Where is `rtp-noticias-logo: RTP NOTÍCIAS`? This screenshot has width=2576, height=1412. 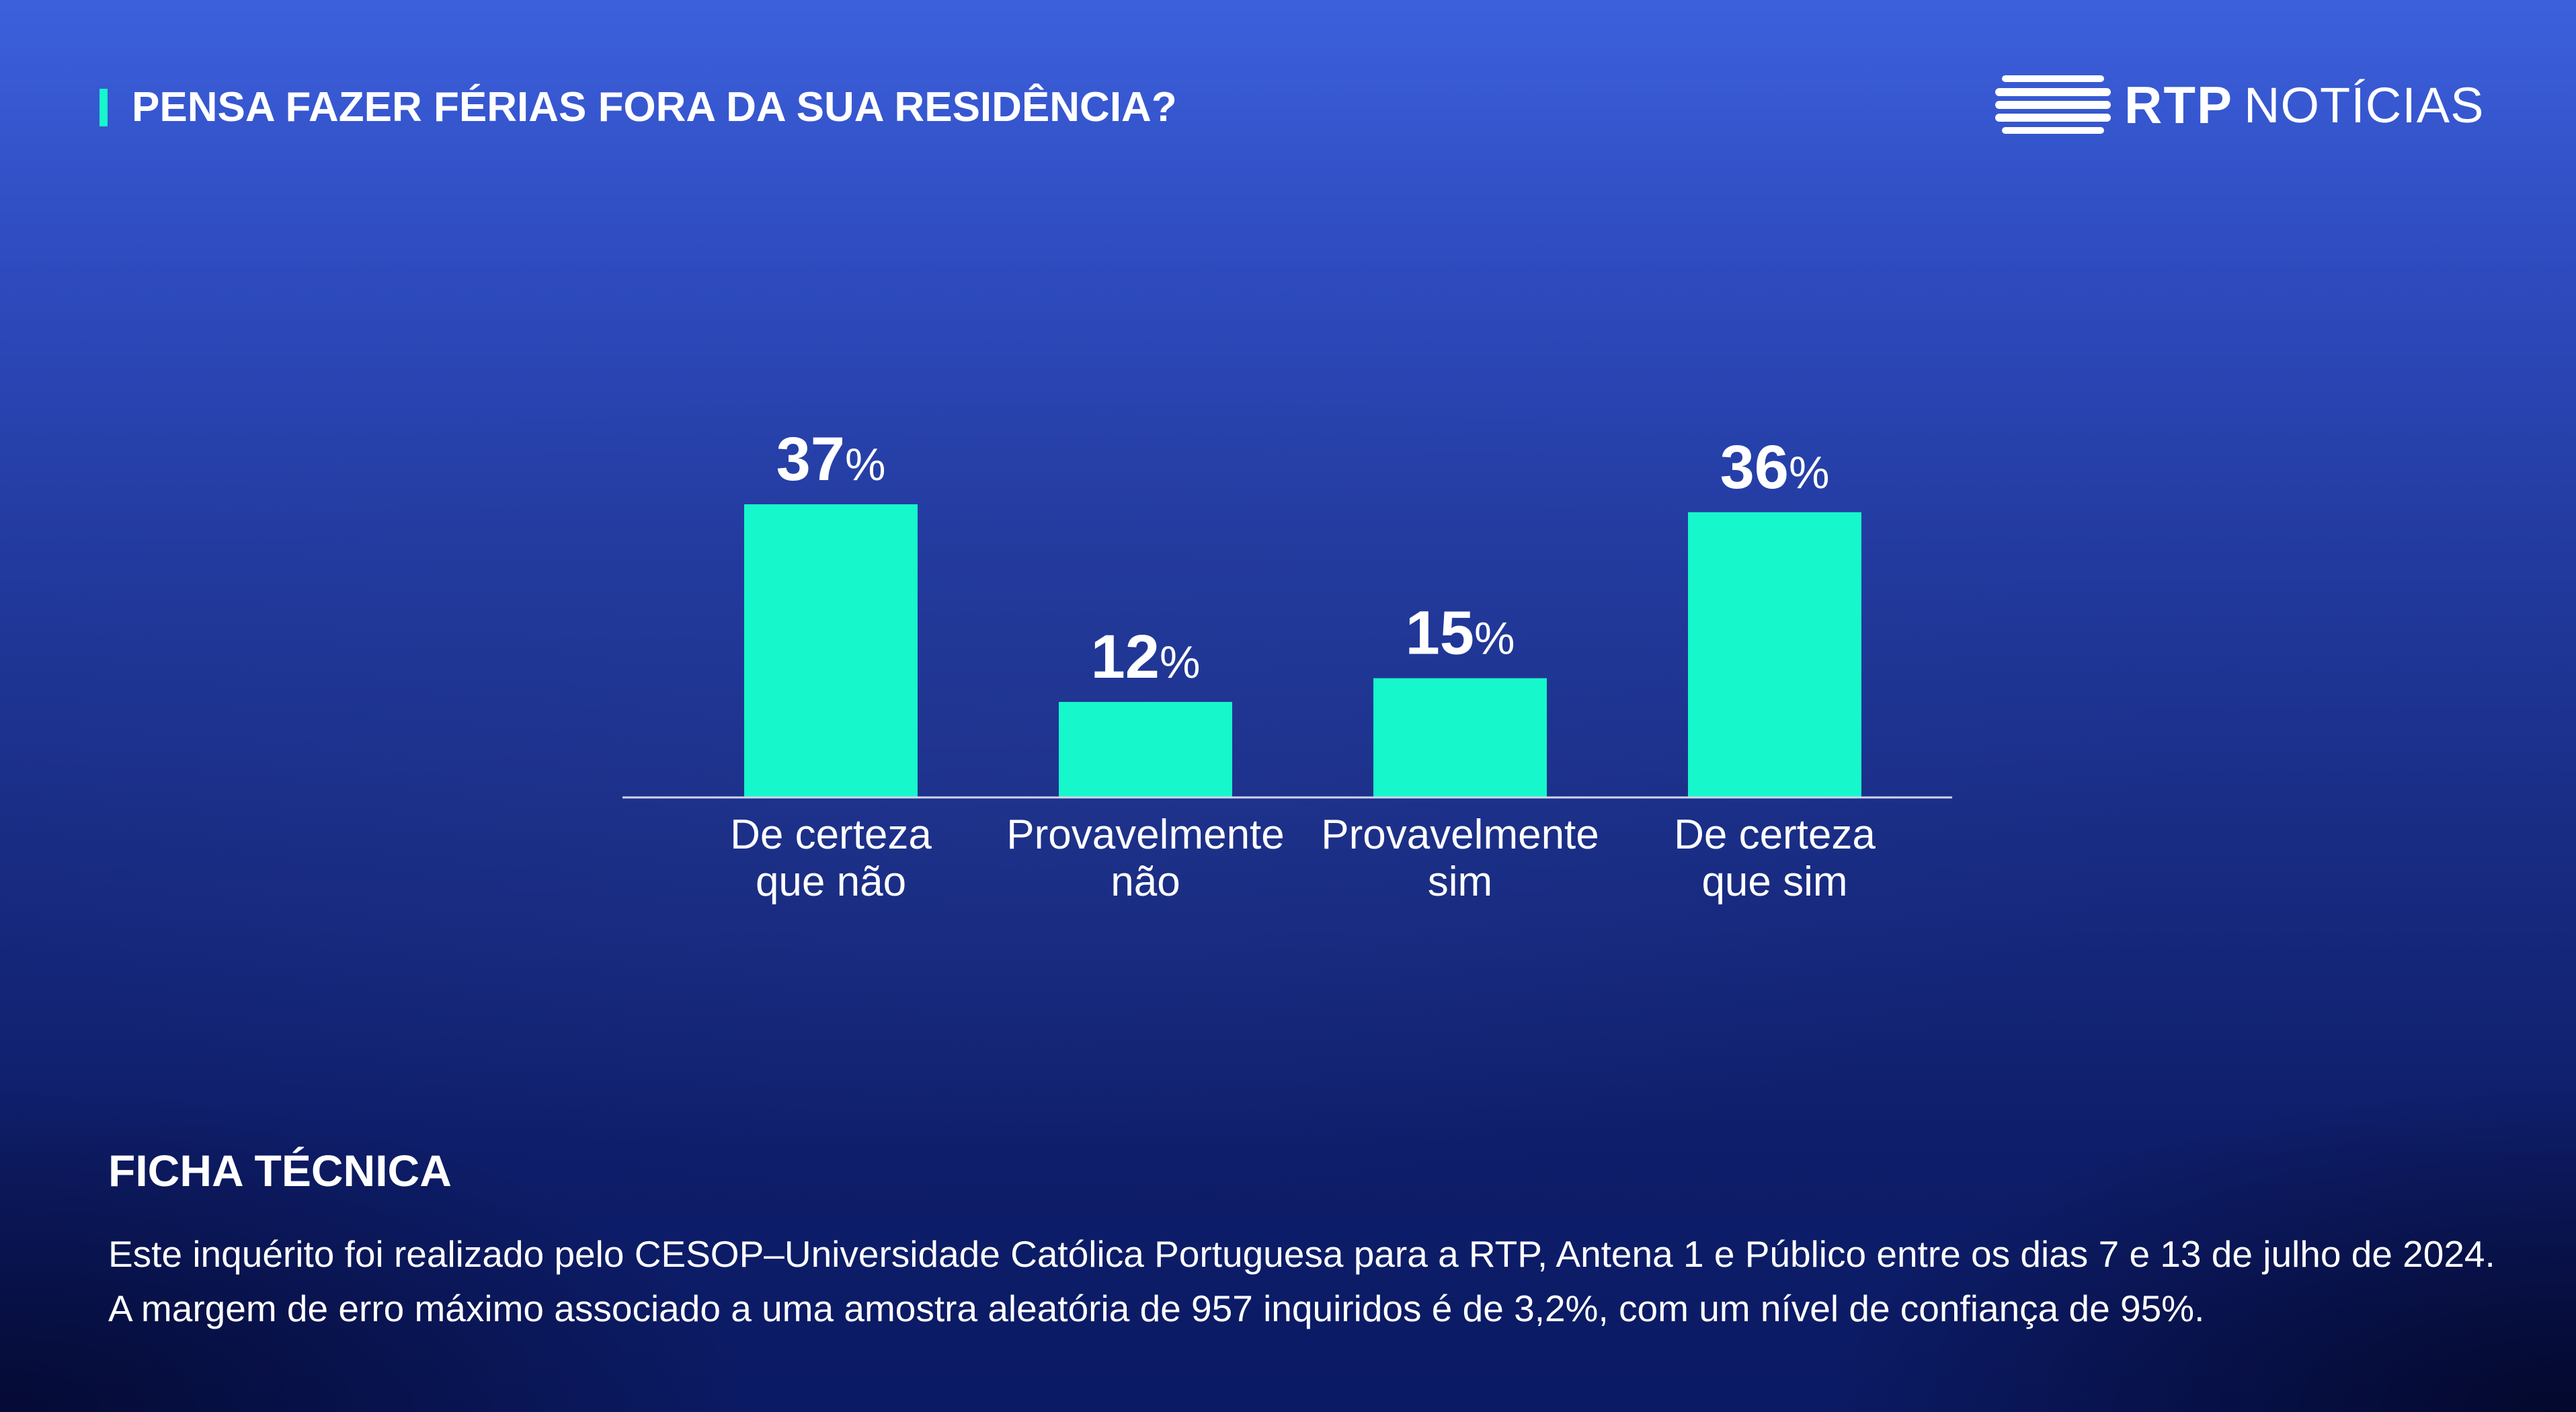 rtp-noticias-logo: RTP NOTÍCIAS is located at coordinates (2239, 105).